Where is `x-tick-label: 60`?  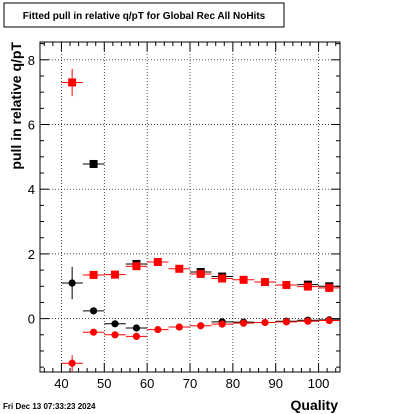
x-tick-label: 60 is located at coordinates (147, 383).